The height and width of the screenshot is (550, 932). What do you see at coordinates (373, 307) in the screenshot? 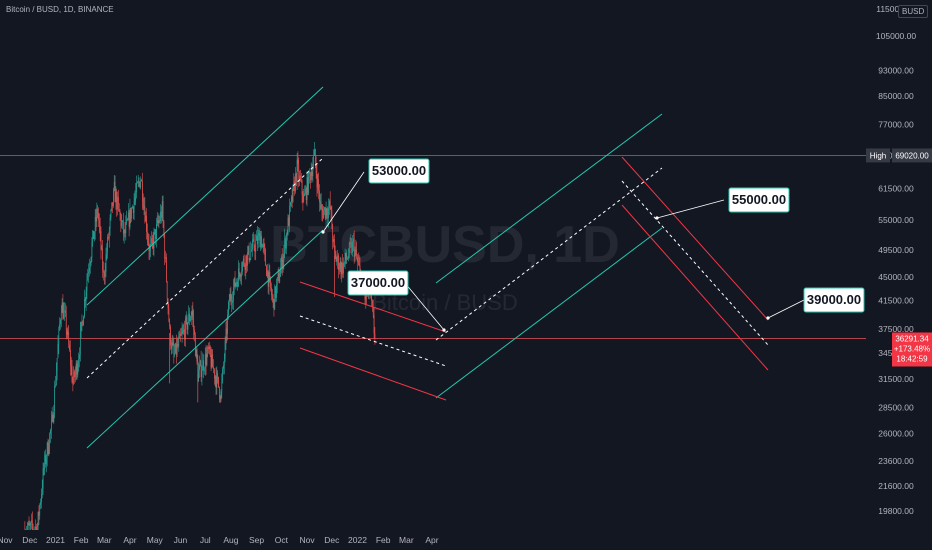
I see `channel-down-1-upper` at bounding box center [373, 307].